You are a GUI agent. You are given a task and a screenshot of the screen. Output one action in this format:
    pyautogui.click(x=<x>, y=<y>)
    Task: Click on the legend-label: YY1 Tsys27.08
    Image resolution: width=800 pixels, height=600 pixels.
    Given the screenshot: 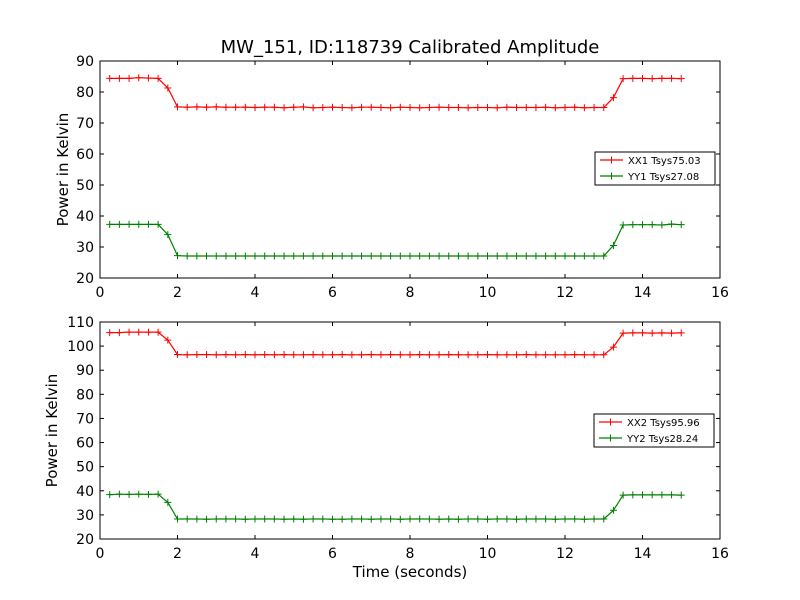 What is the action you would take?
    pyautogui.click(x=663, y=177)
    